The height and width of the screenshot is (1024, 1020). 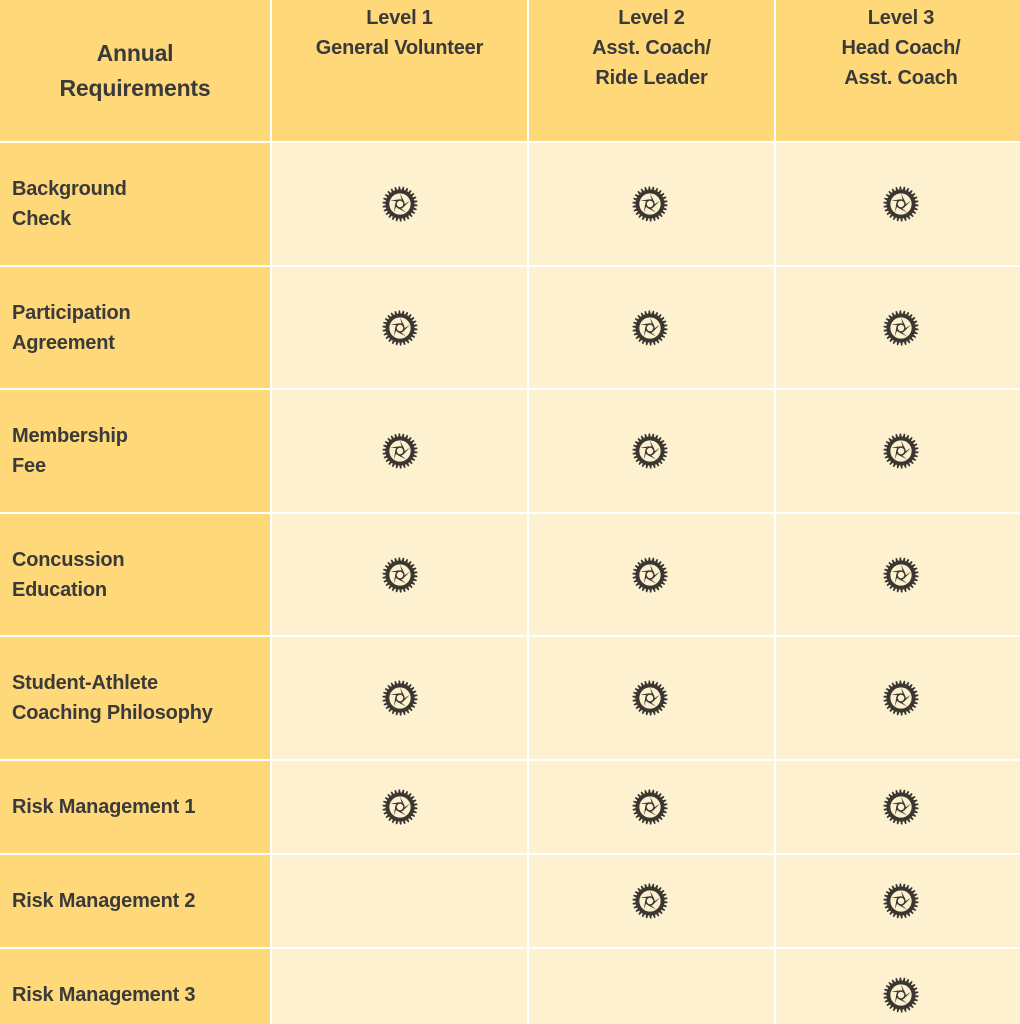 What do you see at coordinates (135, 204) in the screenshot?
I see `requirement-label: Background Check` at bounding box center [135, 204].